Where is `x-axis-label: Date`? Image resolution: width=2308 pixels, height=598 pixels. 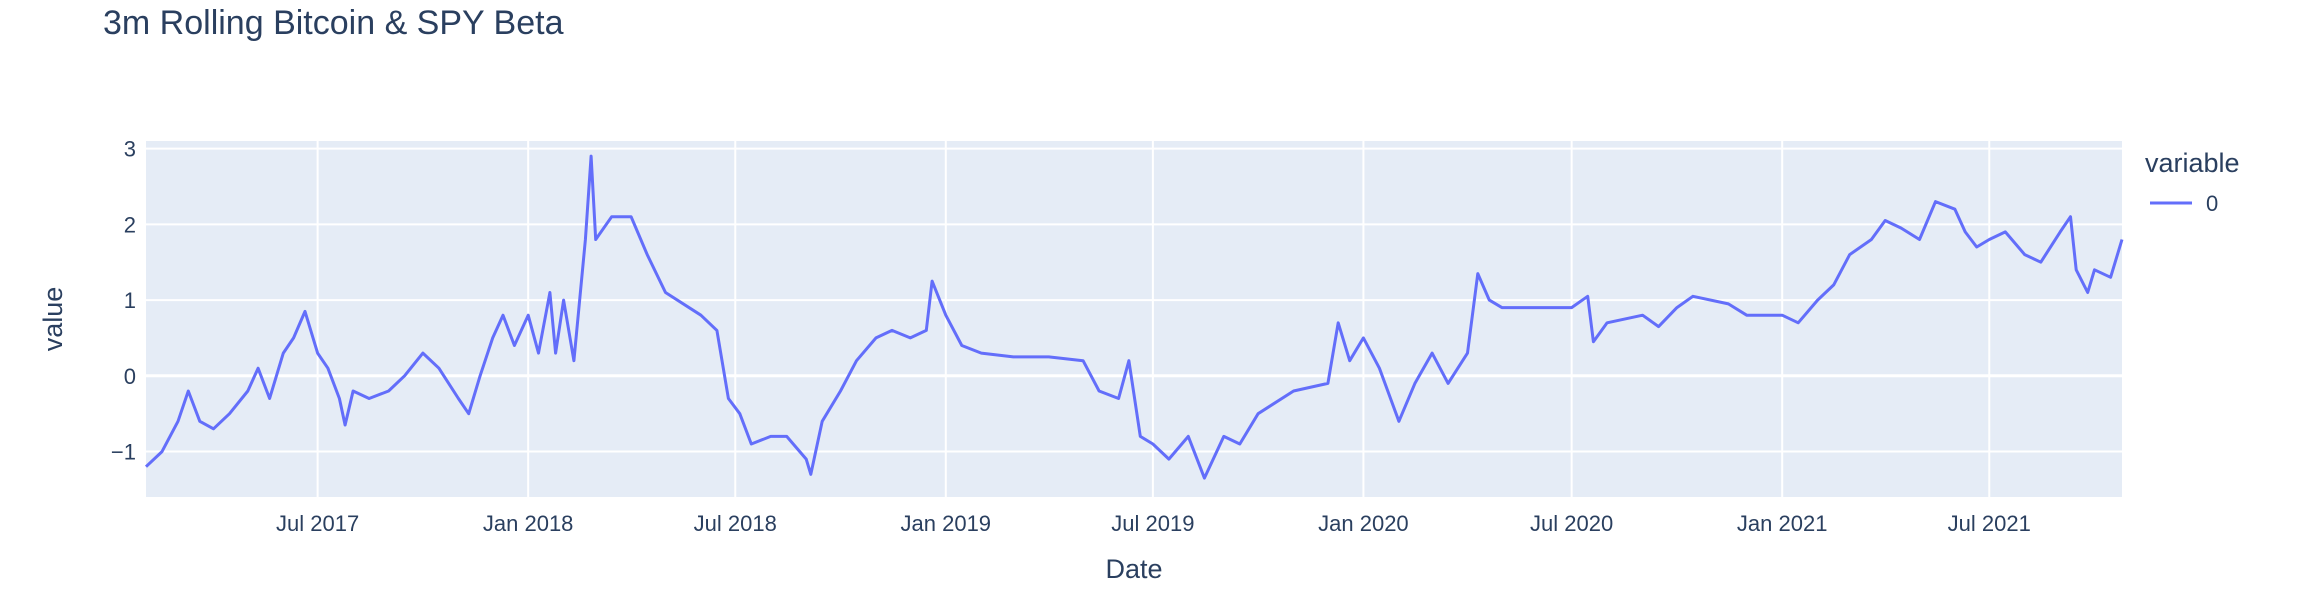 x-axis-label: Date is located at coordinates (1133, 569).